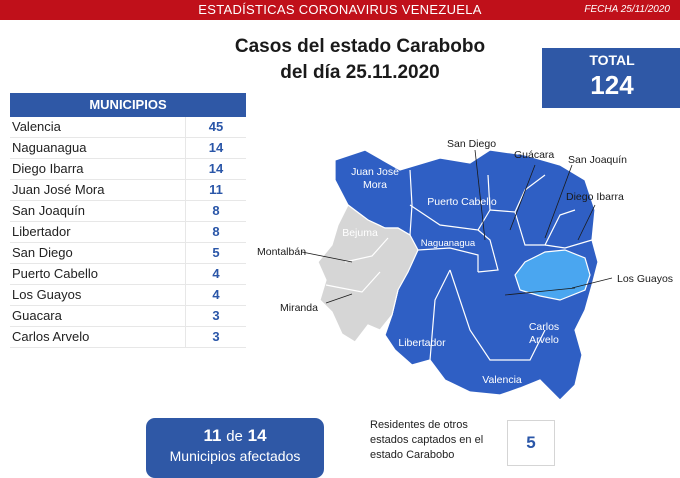  Describe the element at coordinates (375, 185) in the screenshot. I see `label-juan-jose-mora-2: Mora` at that location.